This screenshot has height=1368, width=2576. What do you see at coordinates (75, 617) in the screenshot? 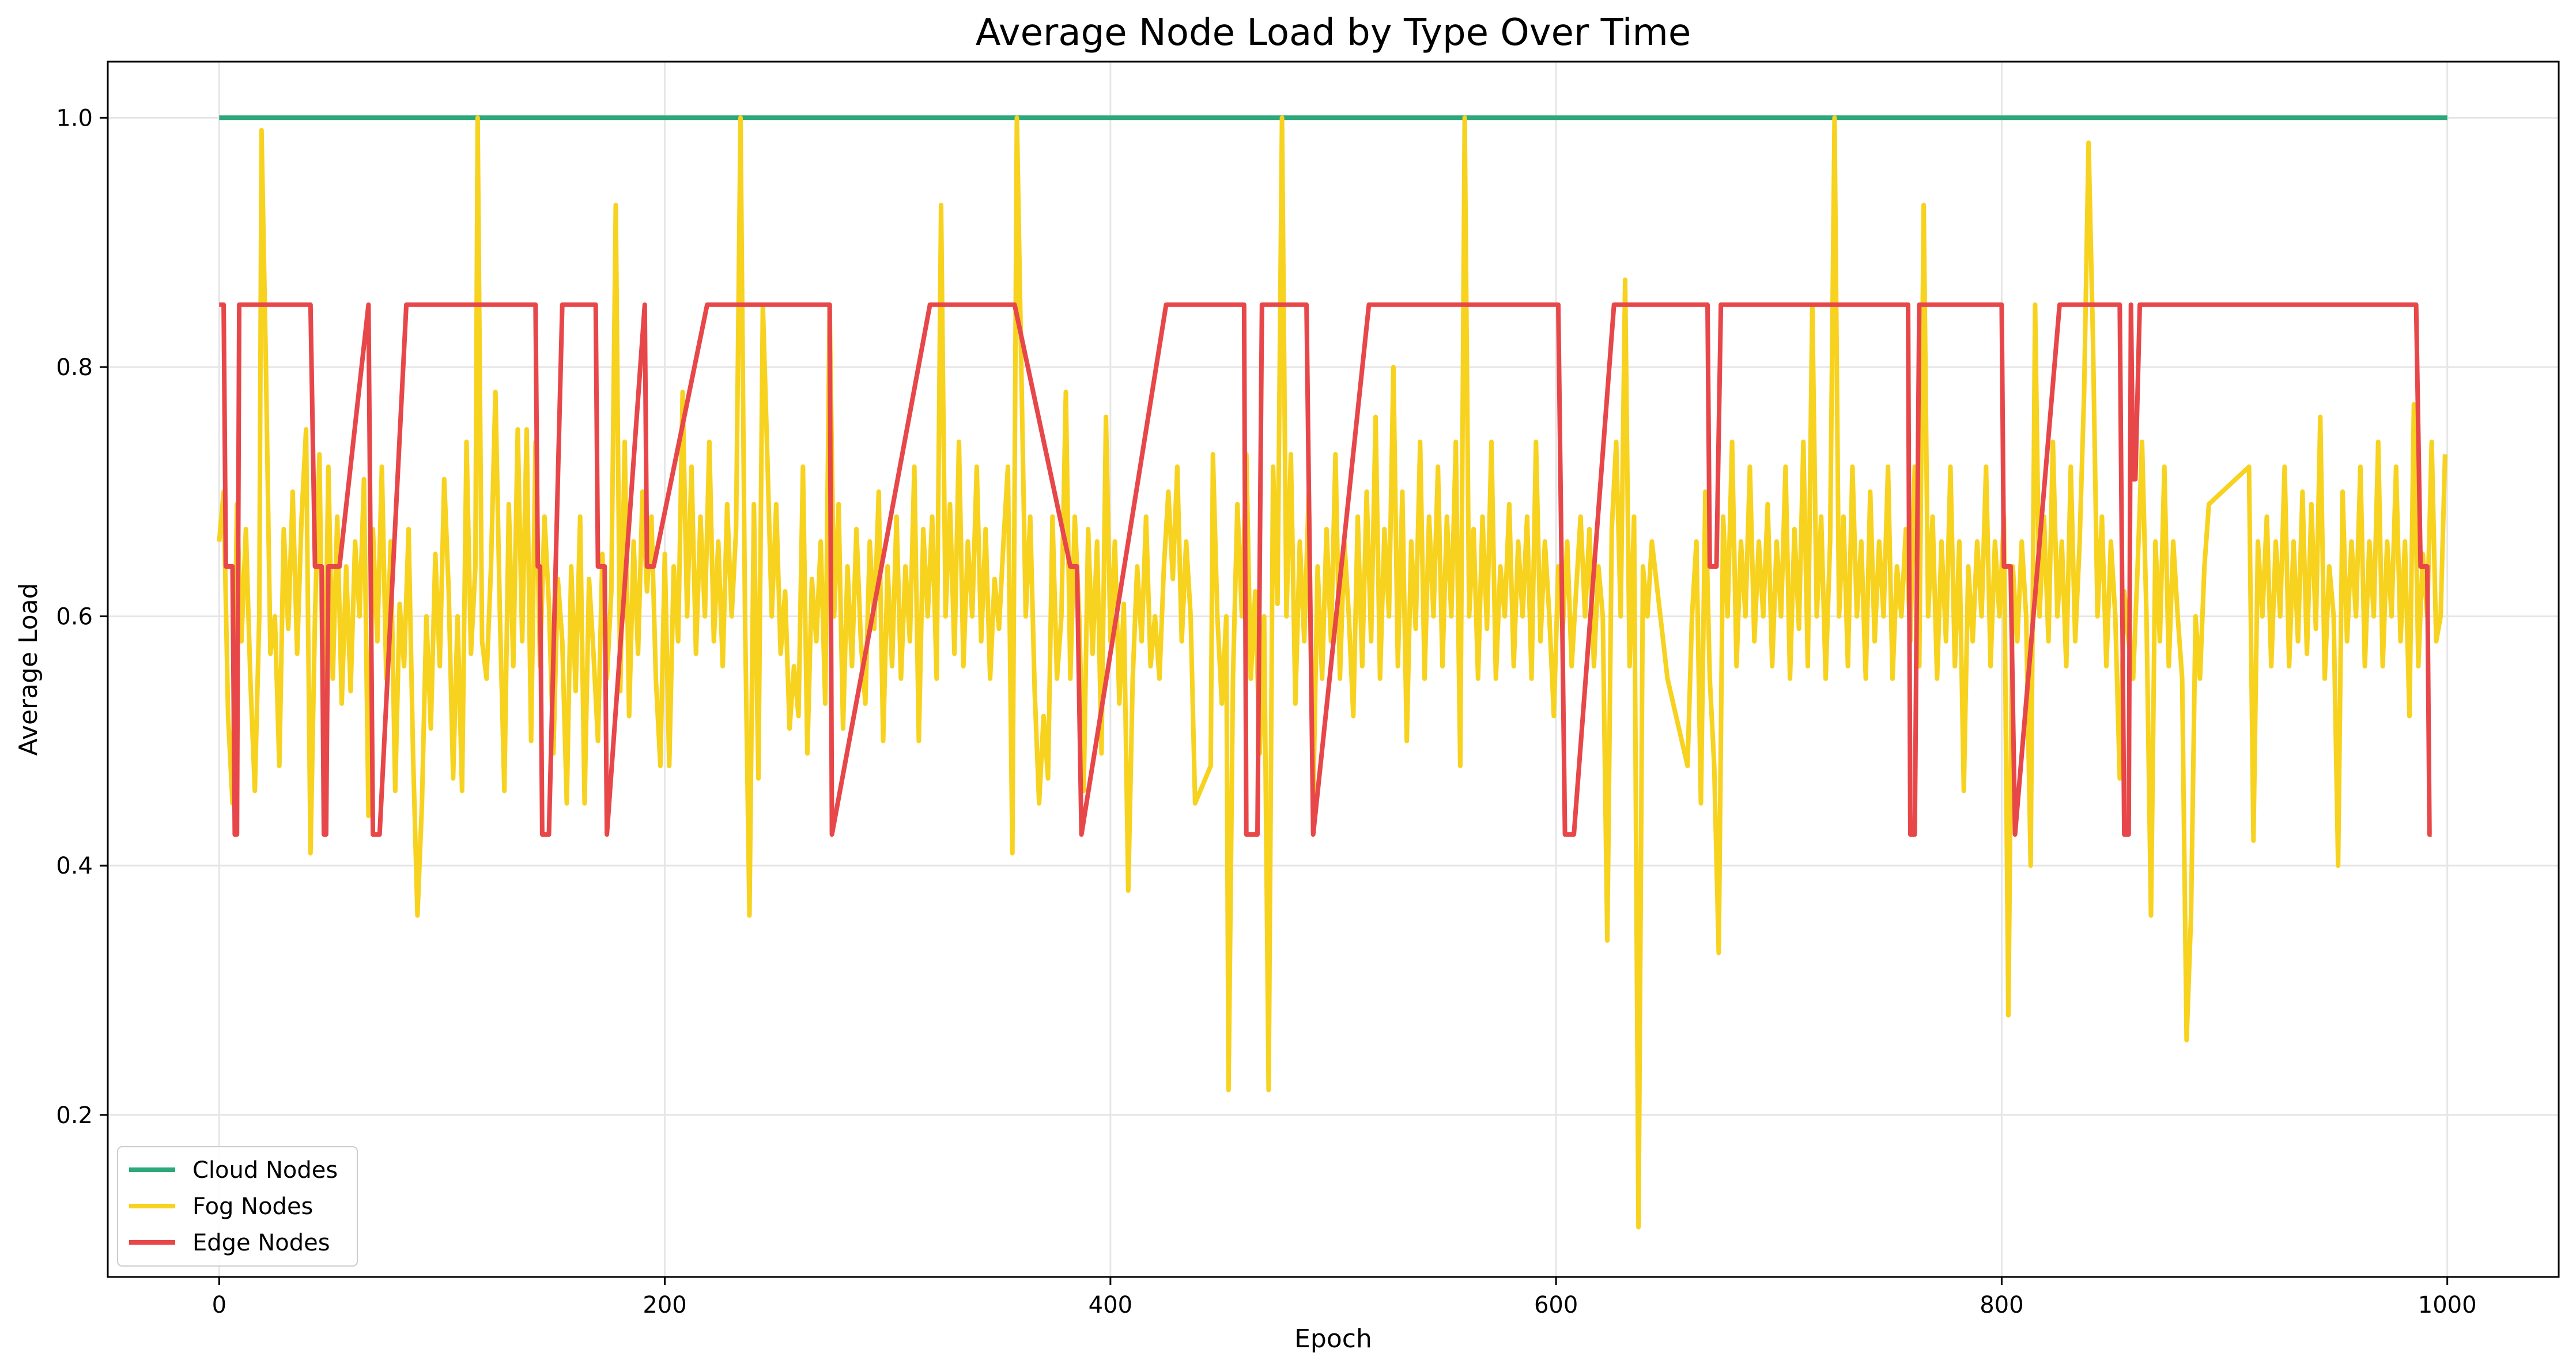
I see `y-tick-label: 0.6` at bounding box center [75, 617].